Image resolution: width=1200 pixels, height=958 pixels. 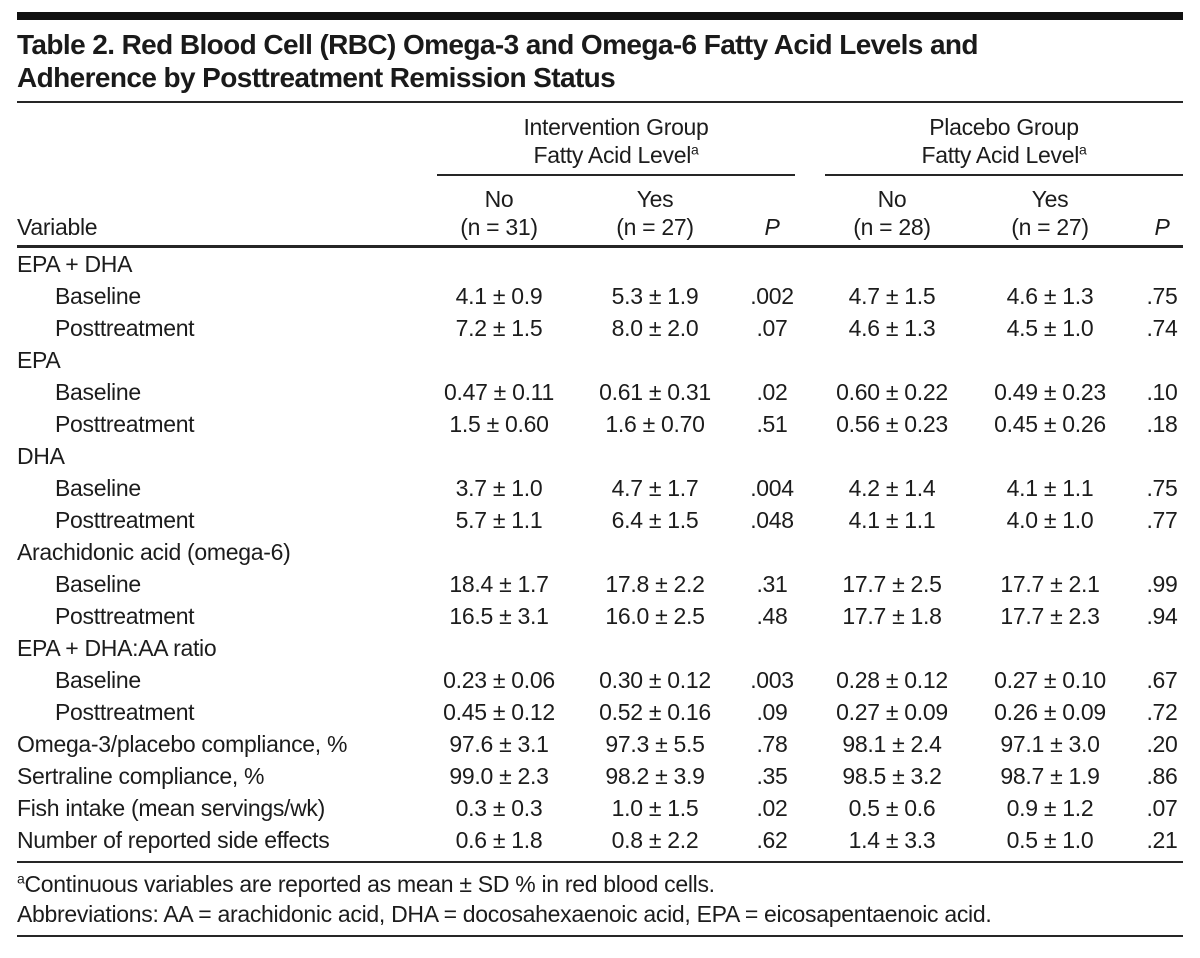 What do you see at coordinates (227, 211) in the screenshot?
I see `variable-column-header: Variable` at bounding box center [227, 211].